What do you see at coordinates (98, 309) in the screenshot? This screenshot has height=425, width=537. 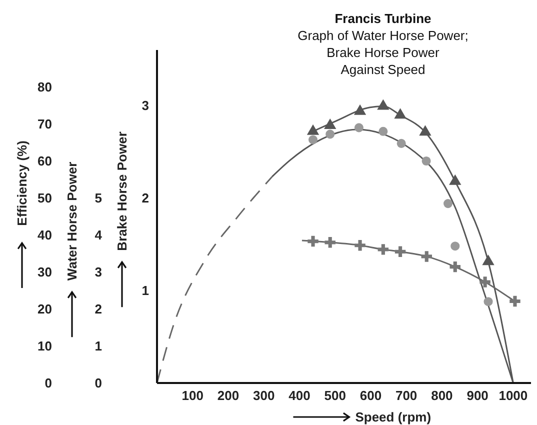 I see `y2-tick-label: 2` at bounding box center [98, 309].